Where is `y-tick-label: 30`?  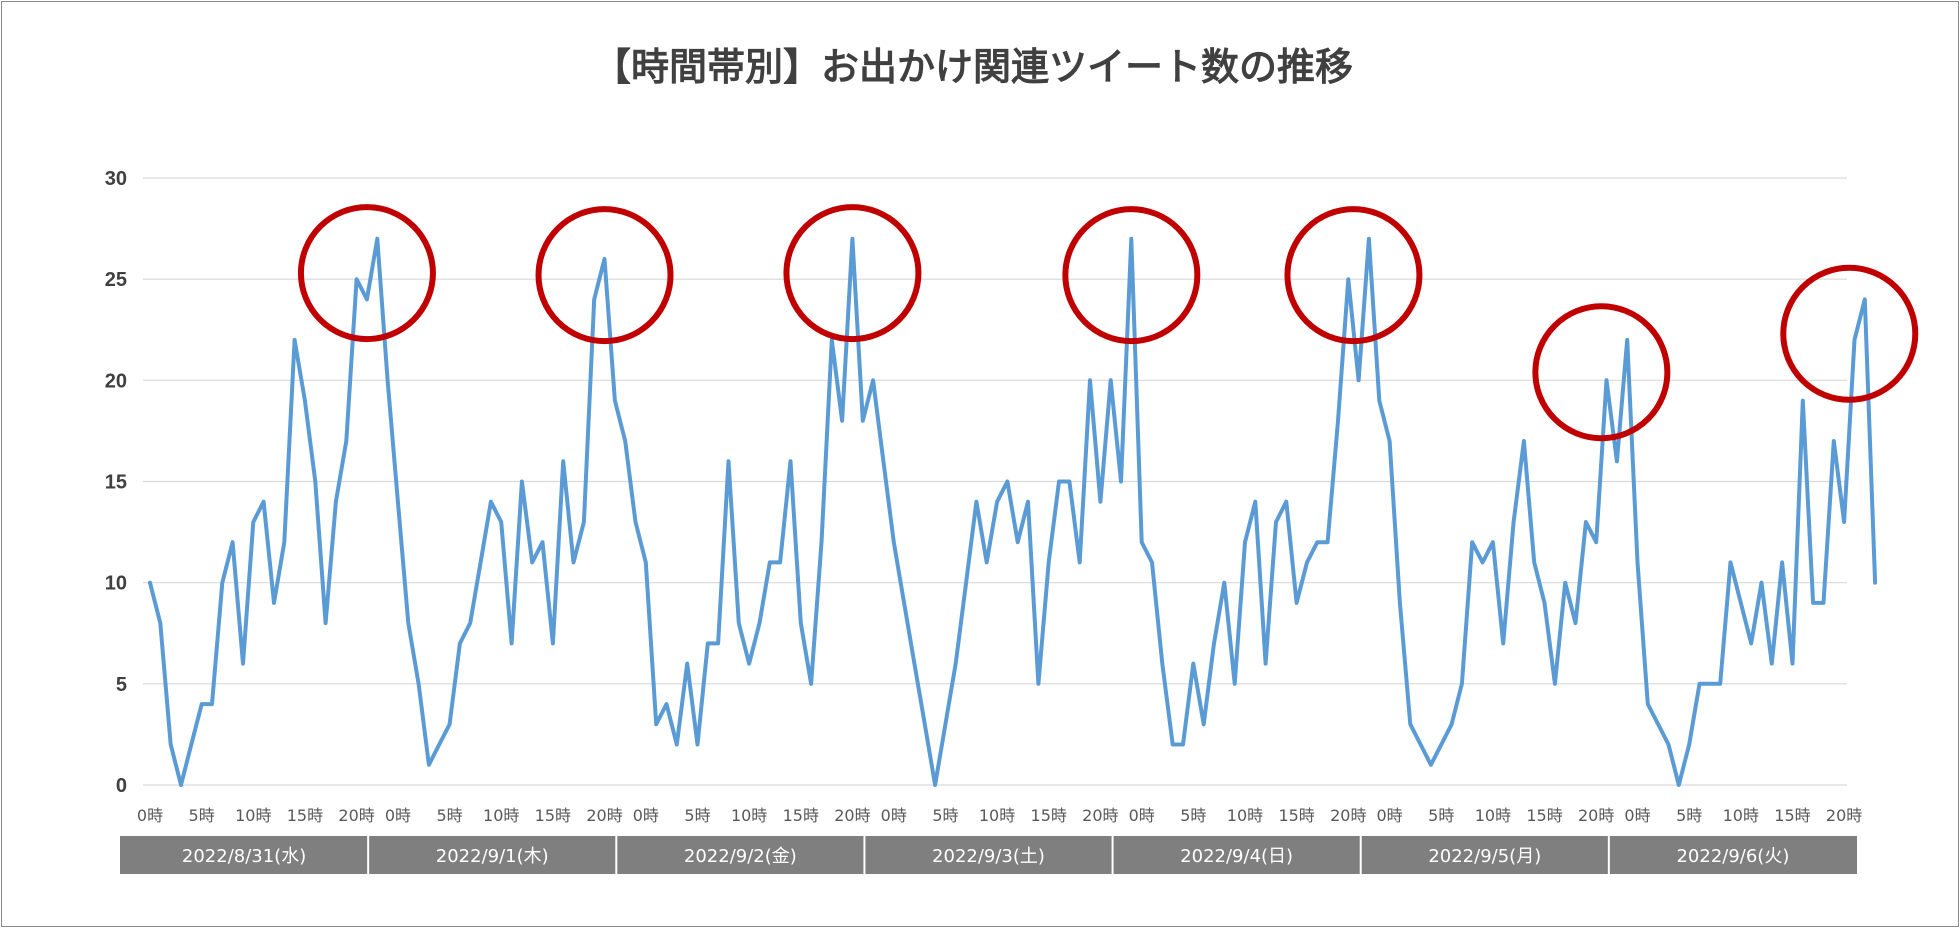 y-tick-label: 30 is located at coordinates (116, 179).